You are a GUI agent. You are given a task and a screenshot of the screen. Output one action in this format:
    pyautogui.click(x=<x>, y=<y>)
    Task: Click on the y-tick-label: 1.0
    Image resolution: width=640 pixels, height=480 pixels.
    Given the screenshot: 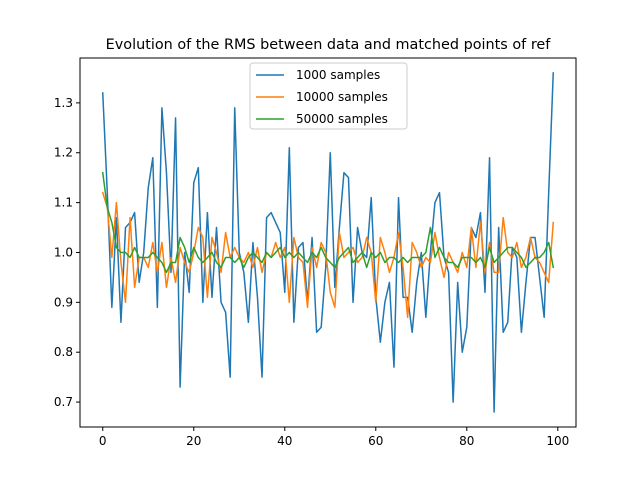 What is the action you would take?
    pyautogui.click(x=63, y=252)
    